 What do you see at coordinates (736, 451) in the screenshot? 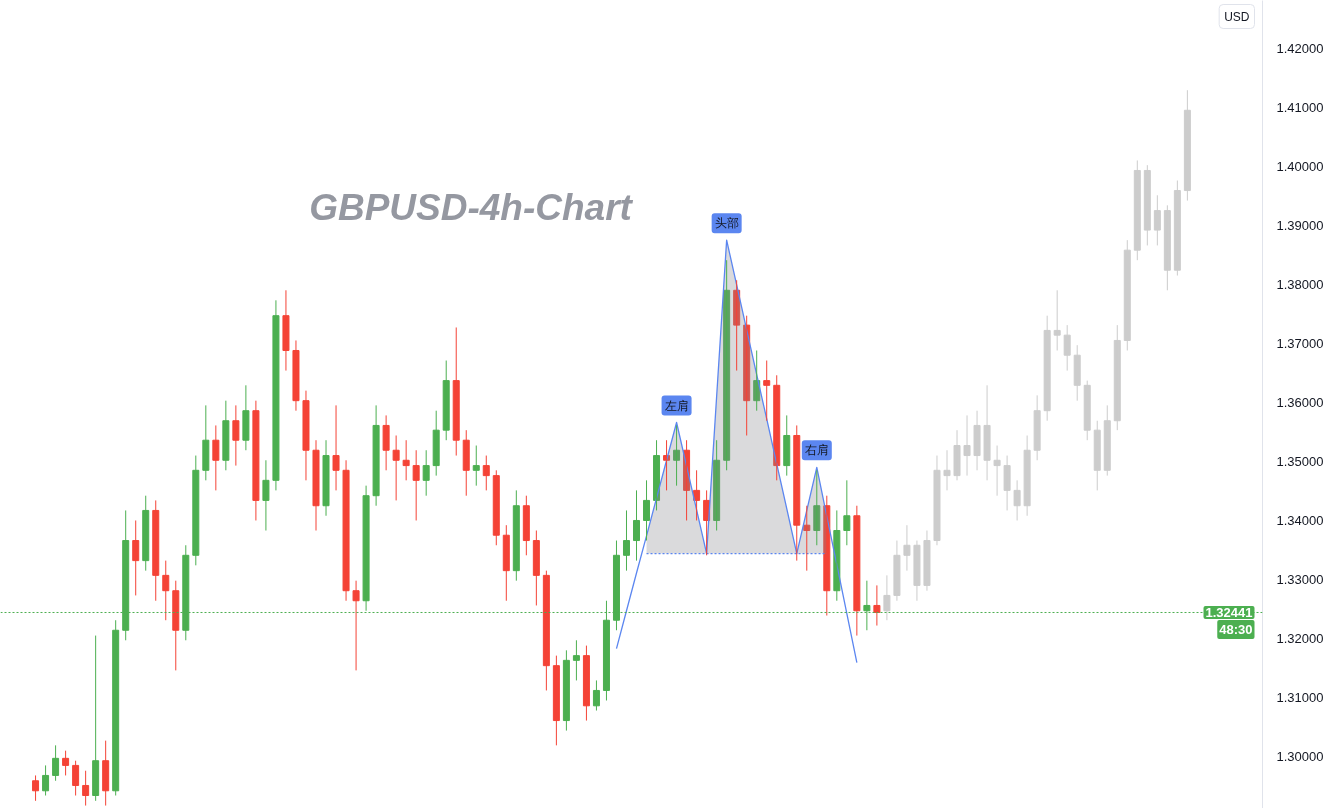
I see `line-series` at bounding box center [736, 451].